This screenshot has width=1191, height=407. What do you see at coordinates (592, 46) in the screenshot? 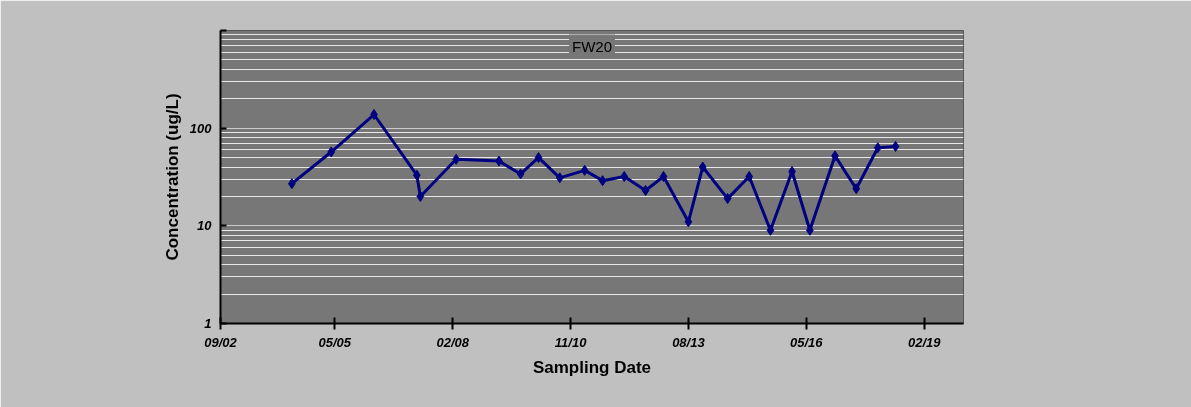
I see `text: FW20` at bounding box center [592, 46].